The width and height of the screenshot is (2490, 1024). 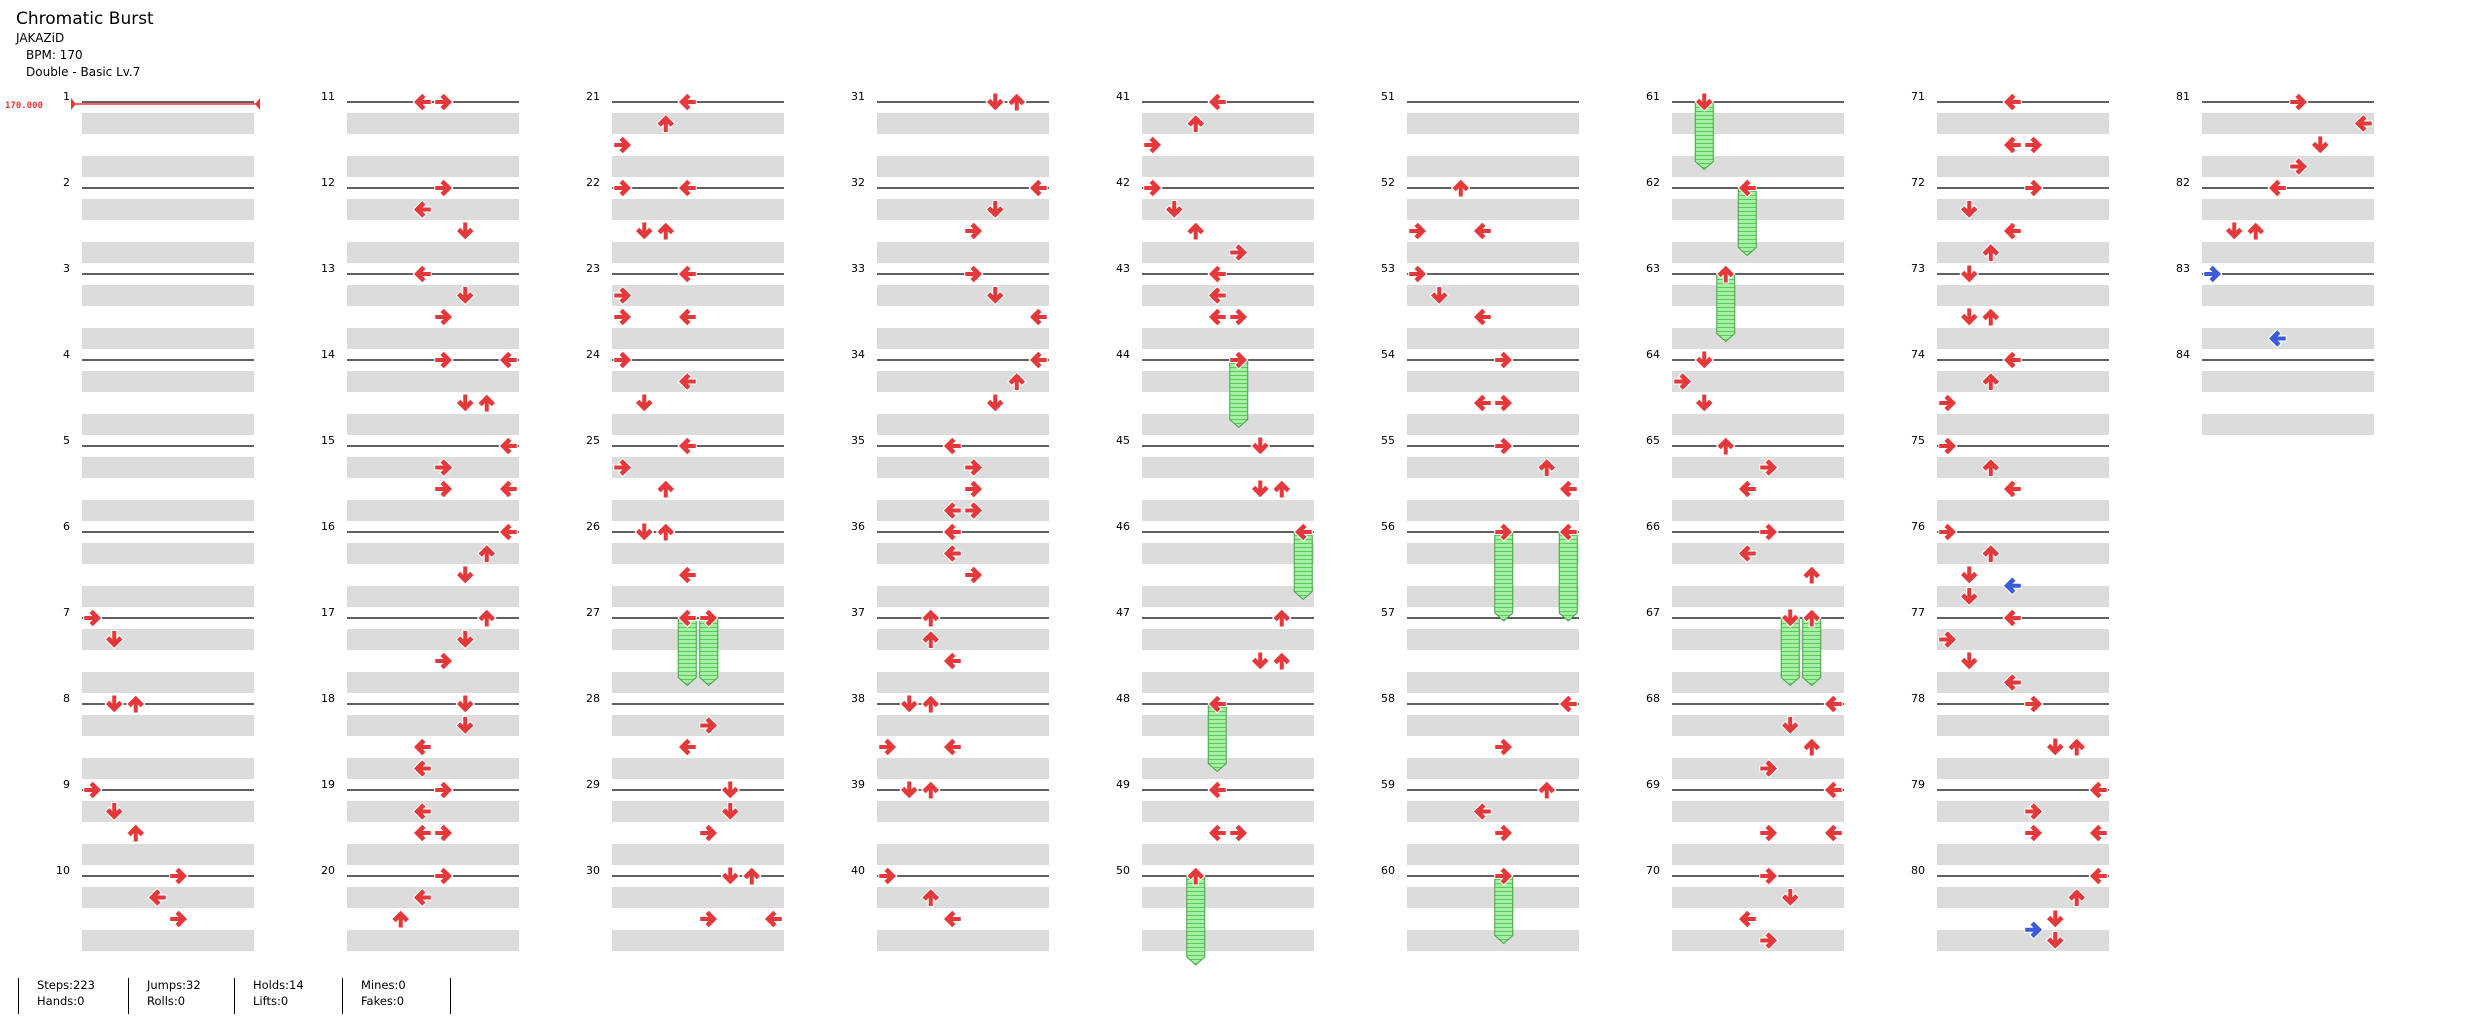 What do you see at coordinates (1918, 440) in the screenshot?
I see `measure-number: 75` at bounding box center [1918, 440].